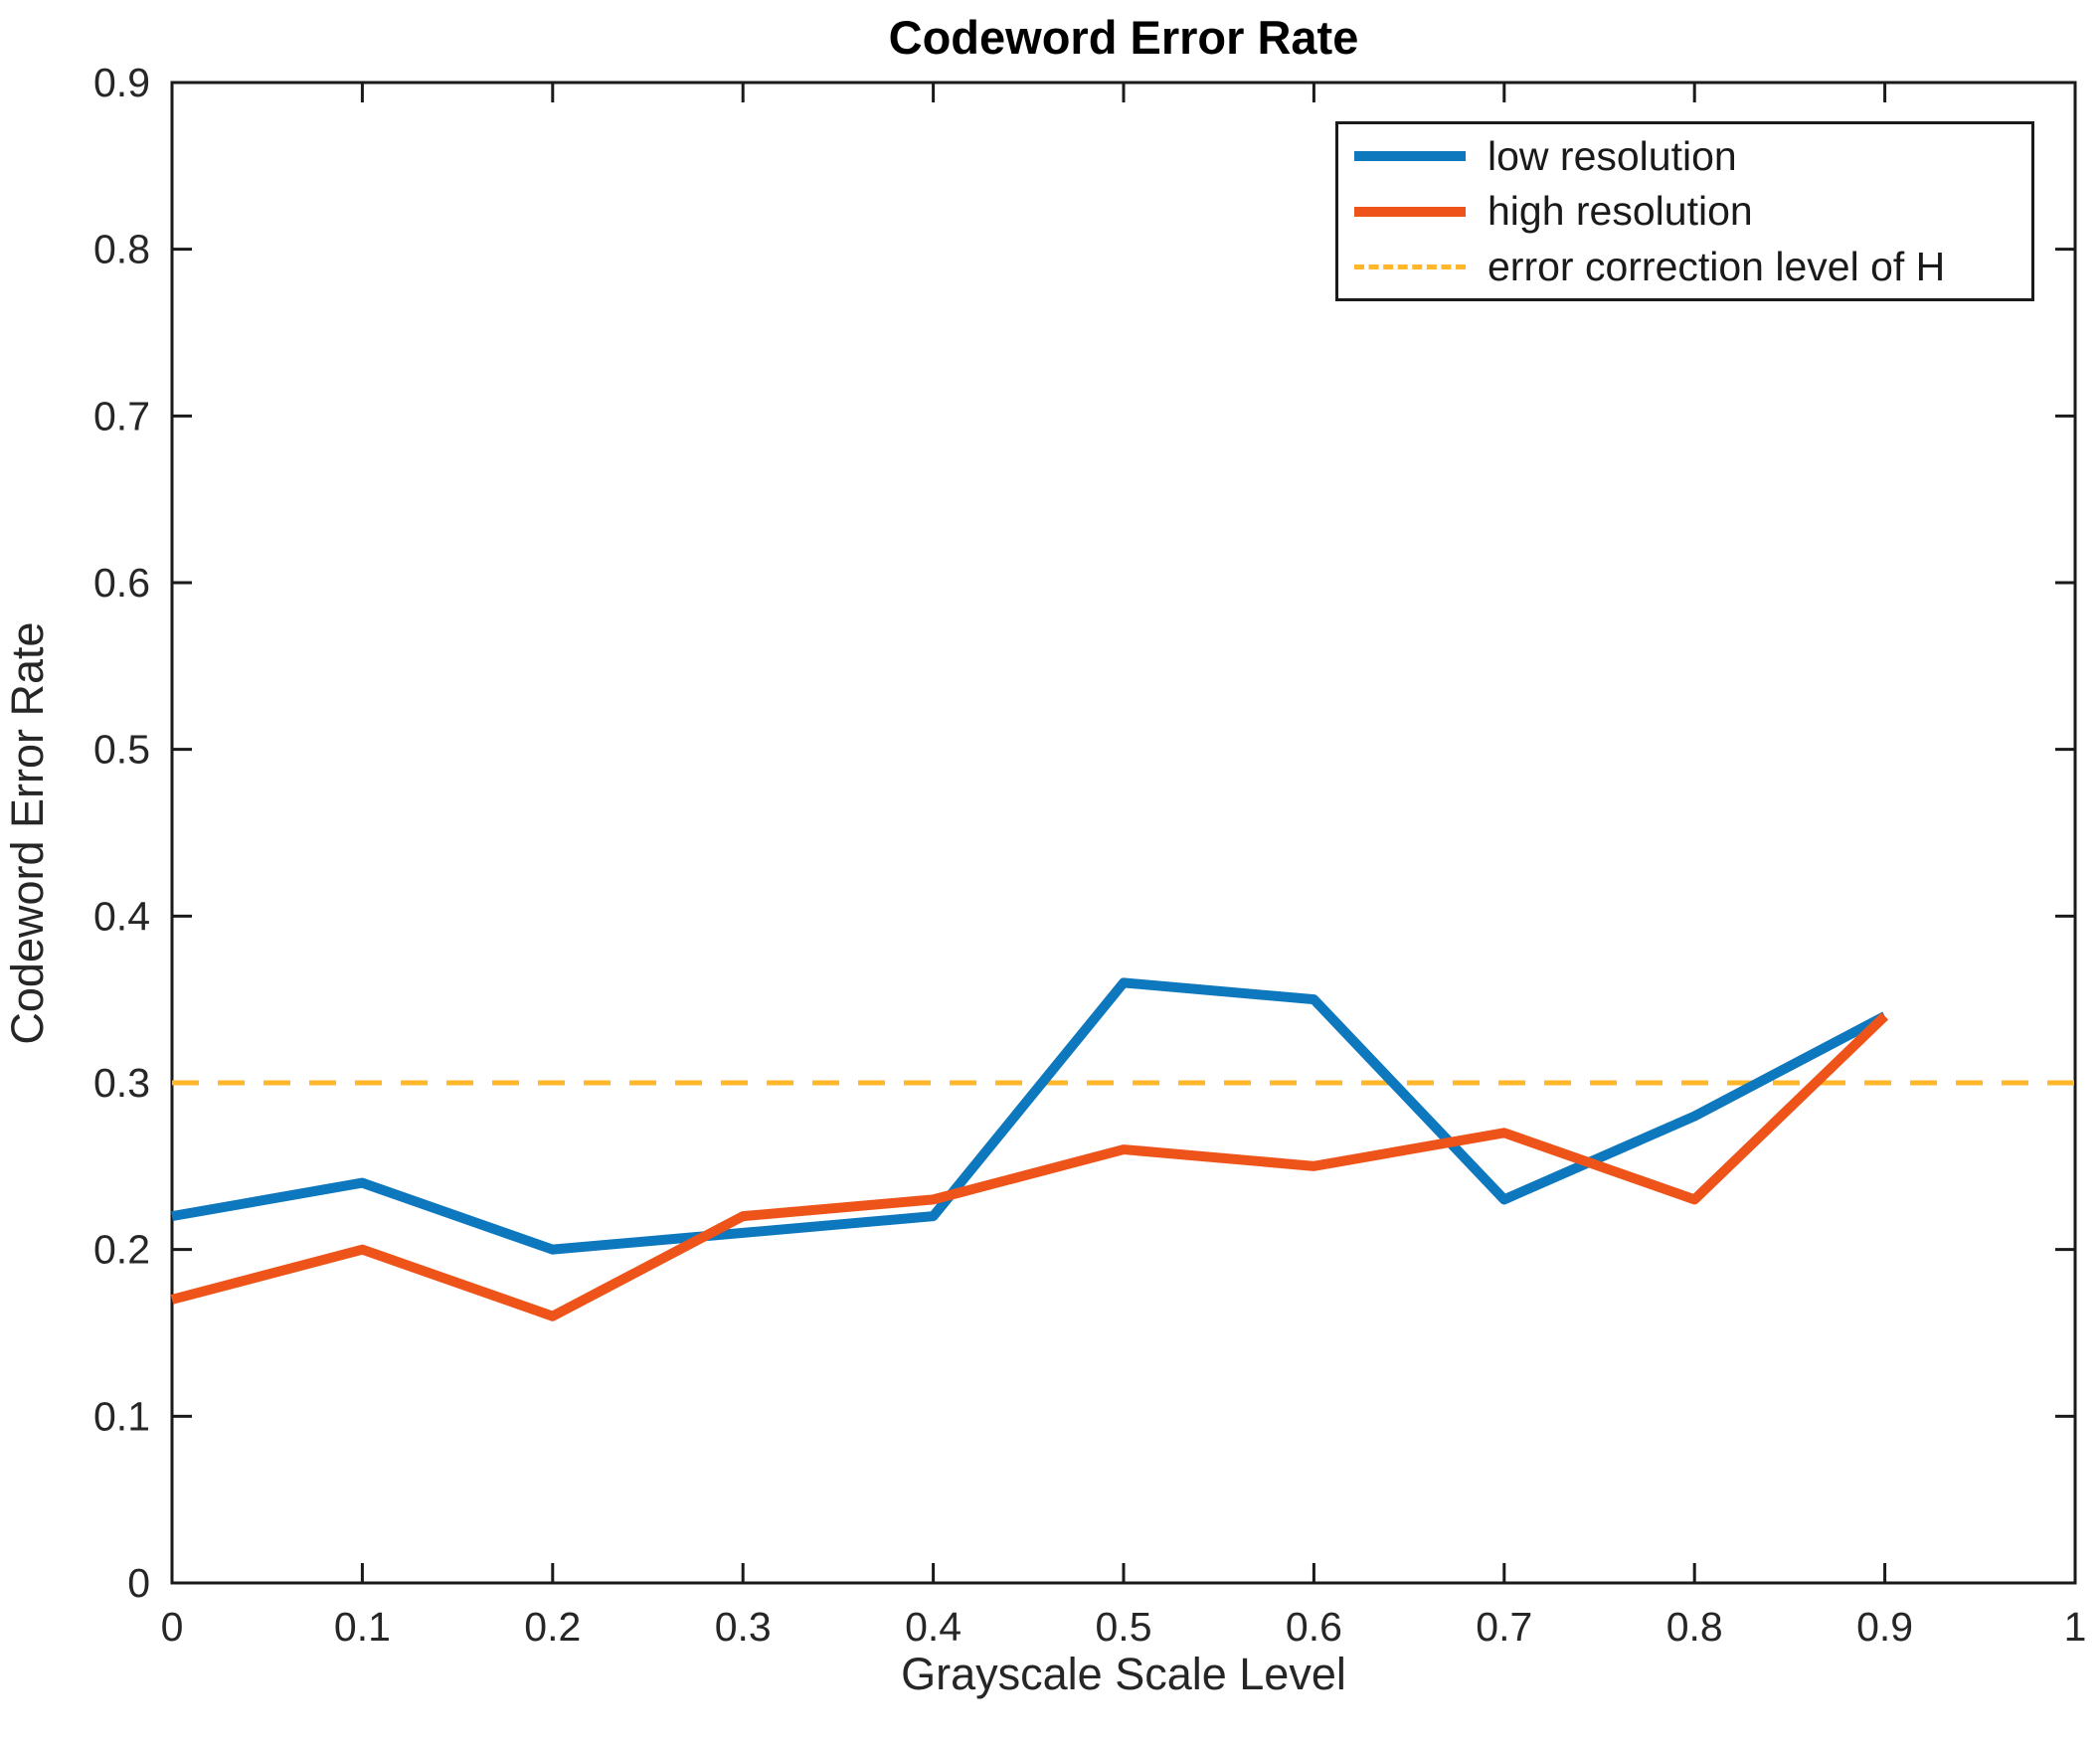 Image resolution: width=2100 pixels, height=1749 pixels. What do you see at coordinates (933, 1627) in the screenshot?
I see `x-tick-label: 0.4` at bounding box center [933, 1627].